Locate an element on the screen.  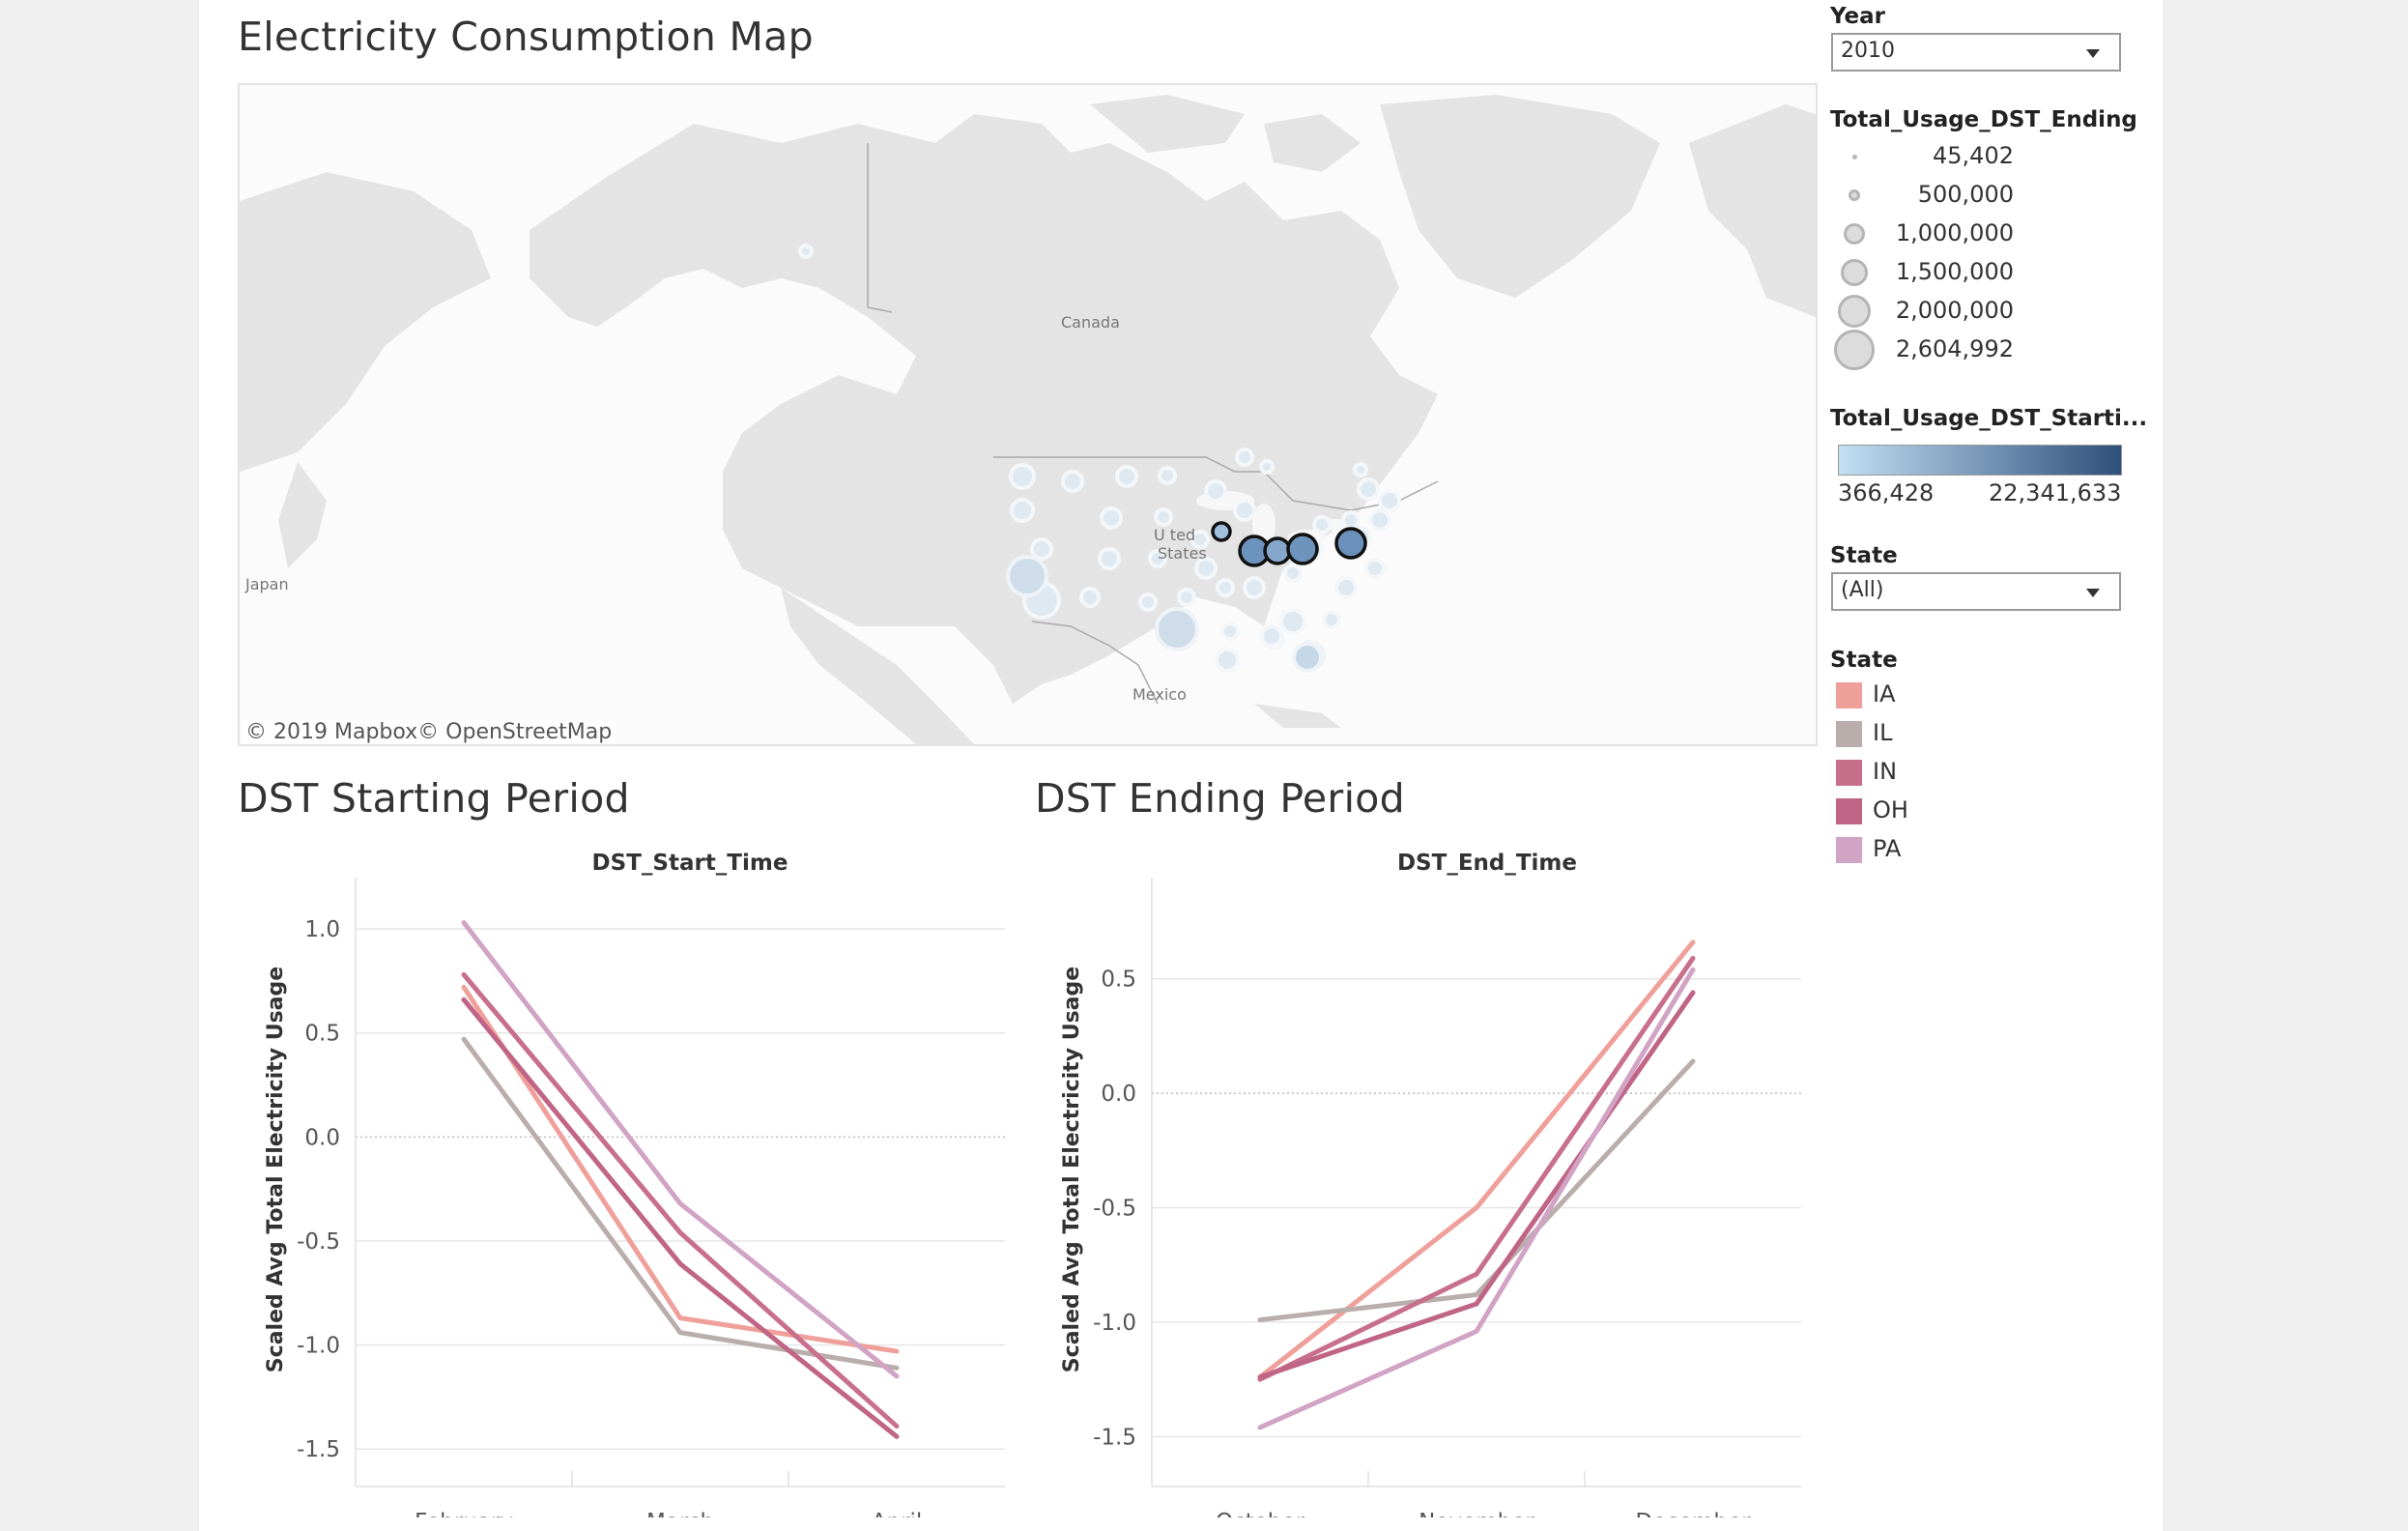
end-section-title: DST Ending Period is located at coordinates (1220, 798).